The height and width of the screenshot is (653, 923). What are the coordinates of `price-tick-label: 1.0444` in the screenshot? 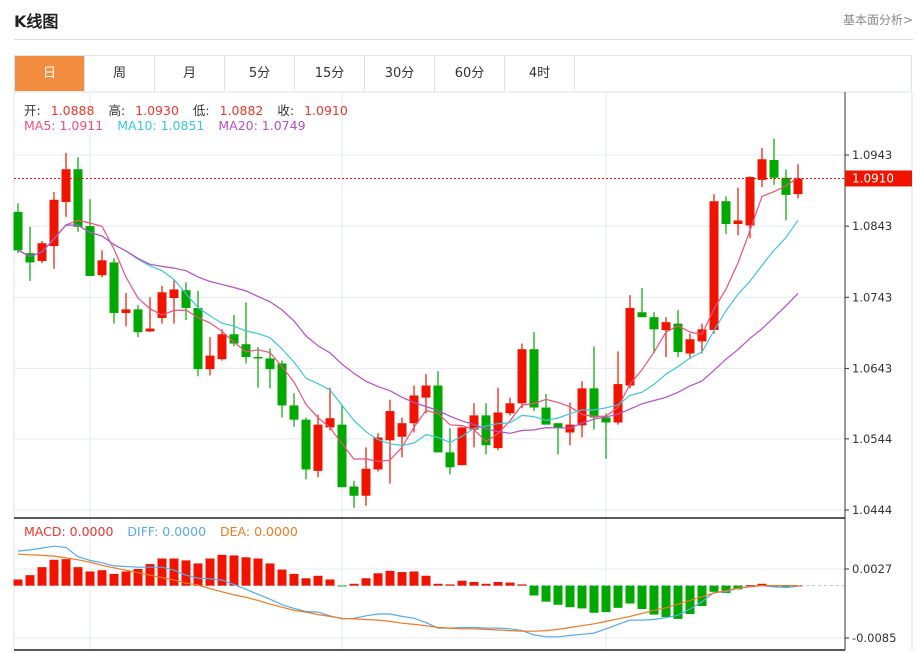 It's located at (872, 510).